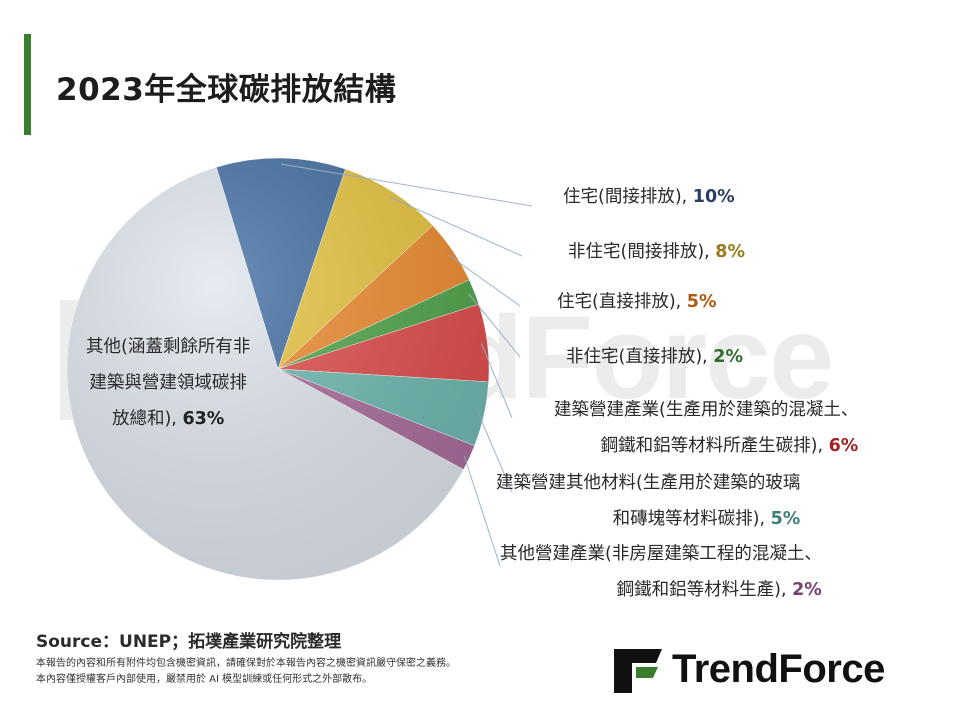 The image size is (960, 720). Describe the element at coordinates (778, 669) in the screenshot. I see `logo-text: TrendForce` at that location.